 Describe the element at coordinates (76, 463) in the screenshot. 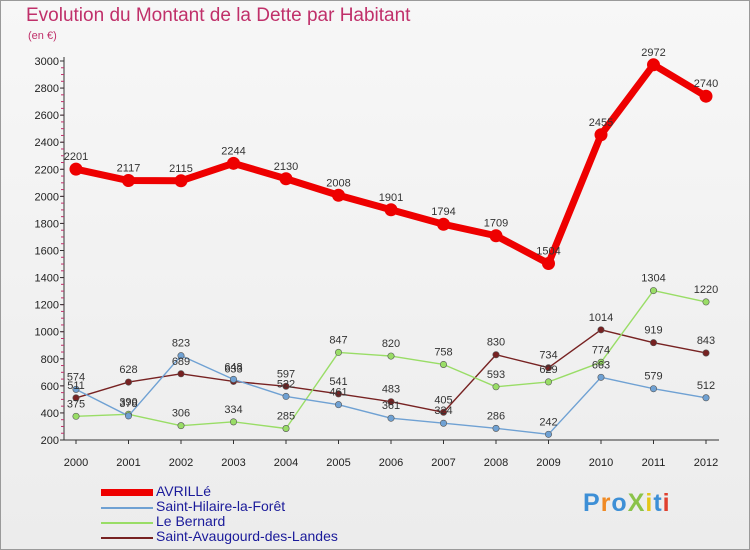

I see `x-tick-label: 2000` at that location.